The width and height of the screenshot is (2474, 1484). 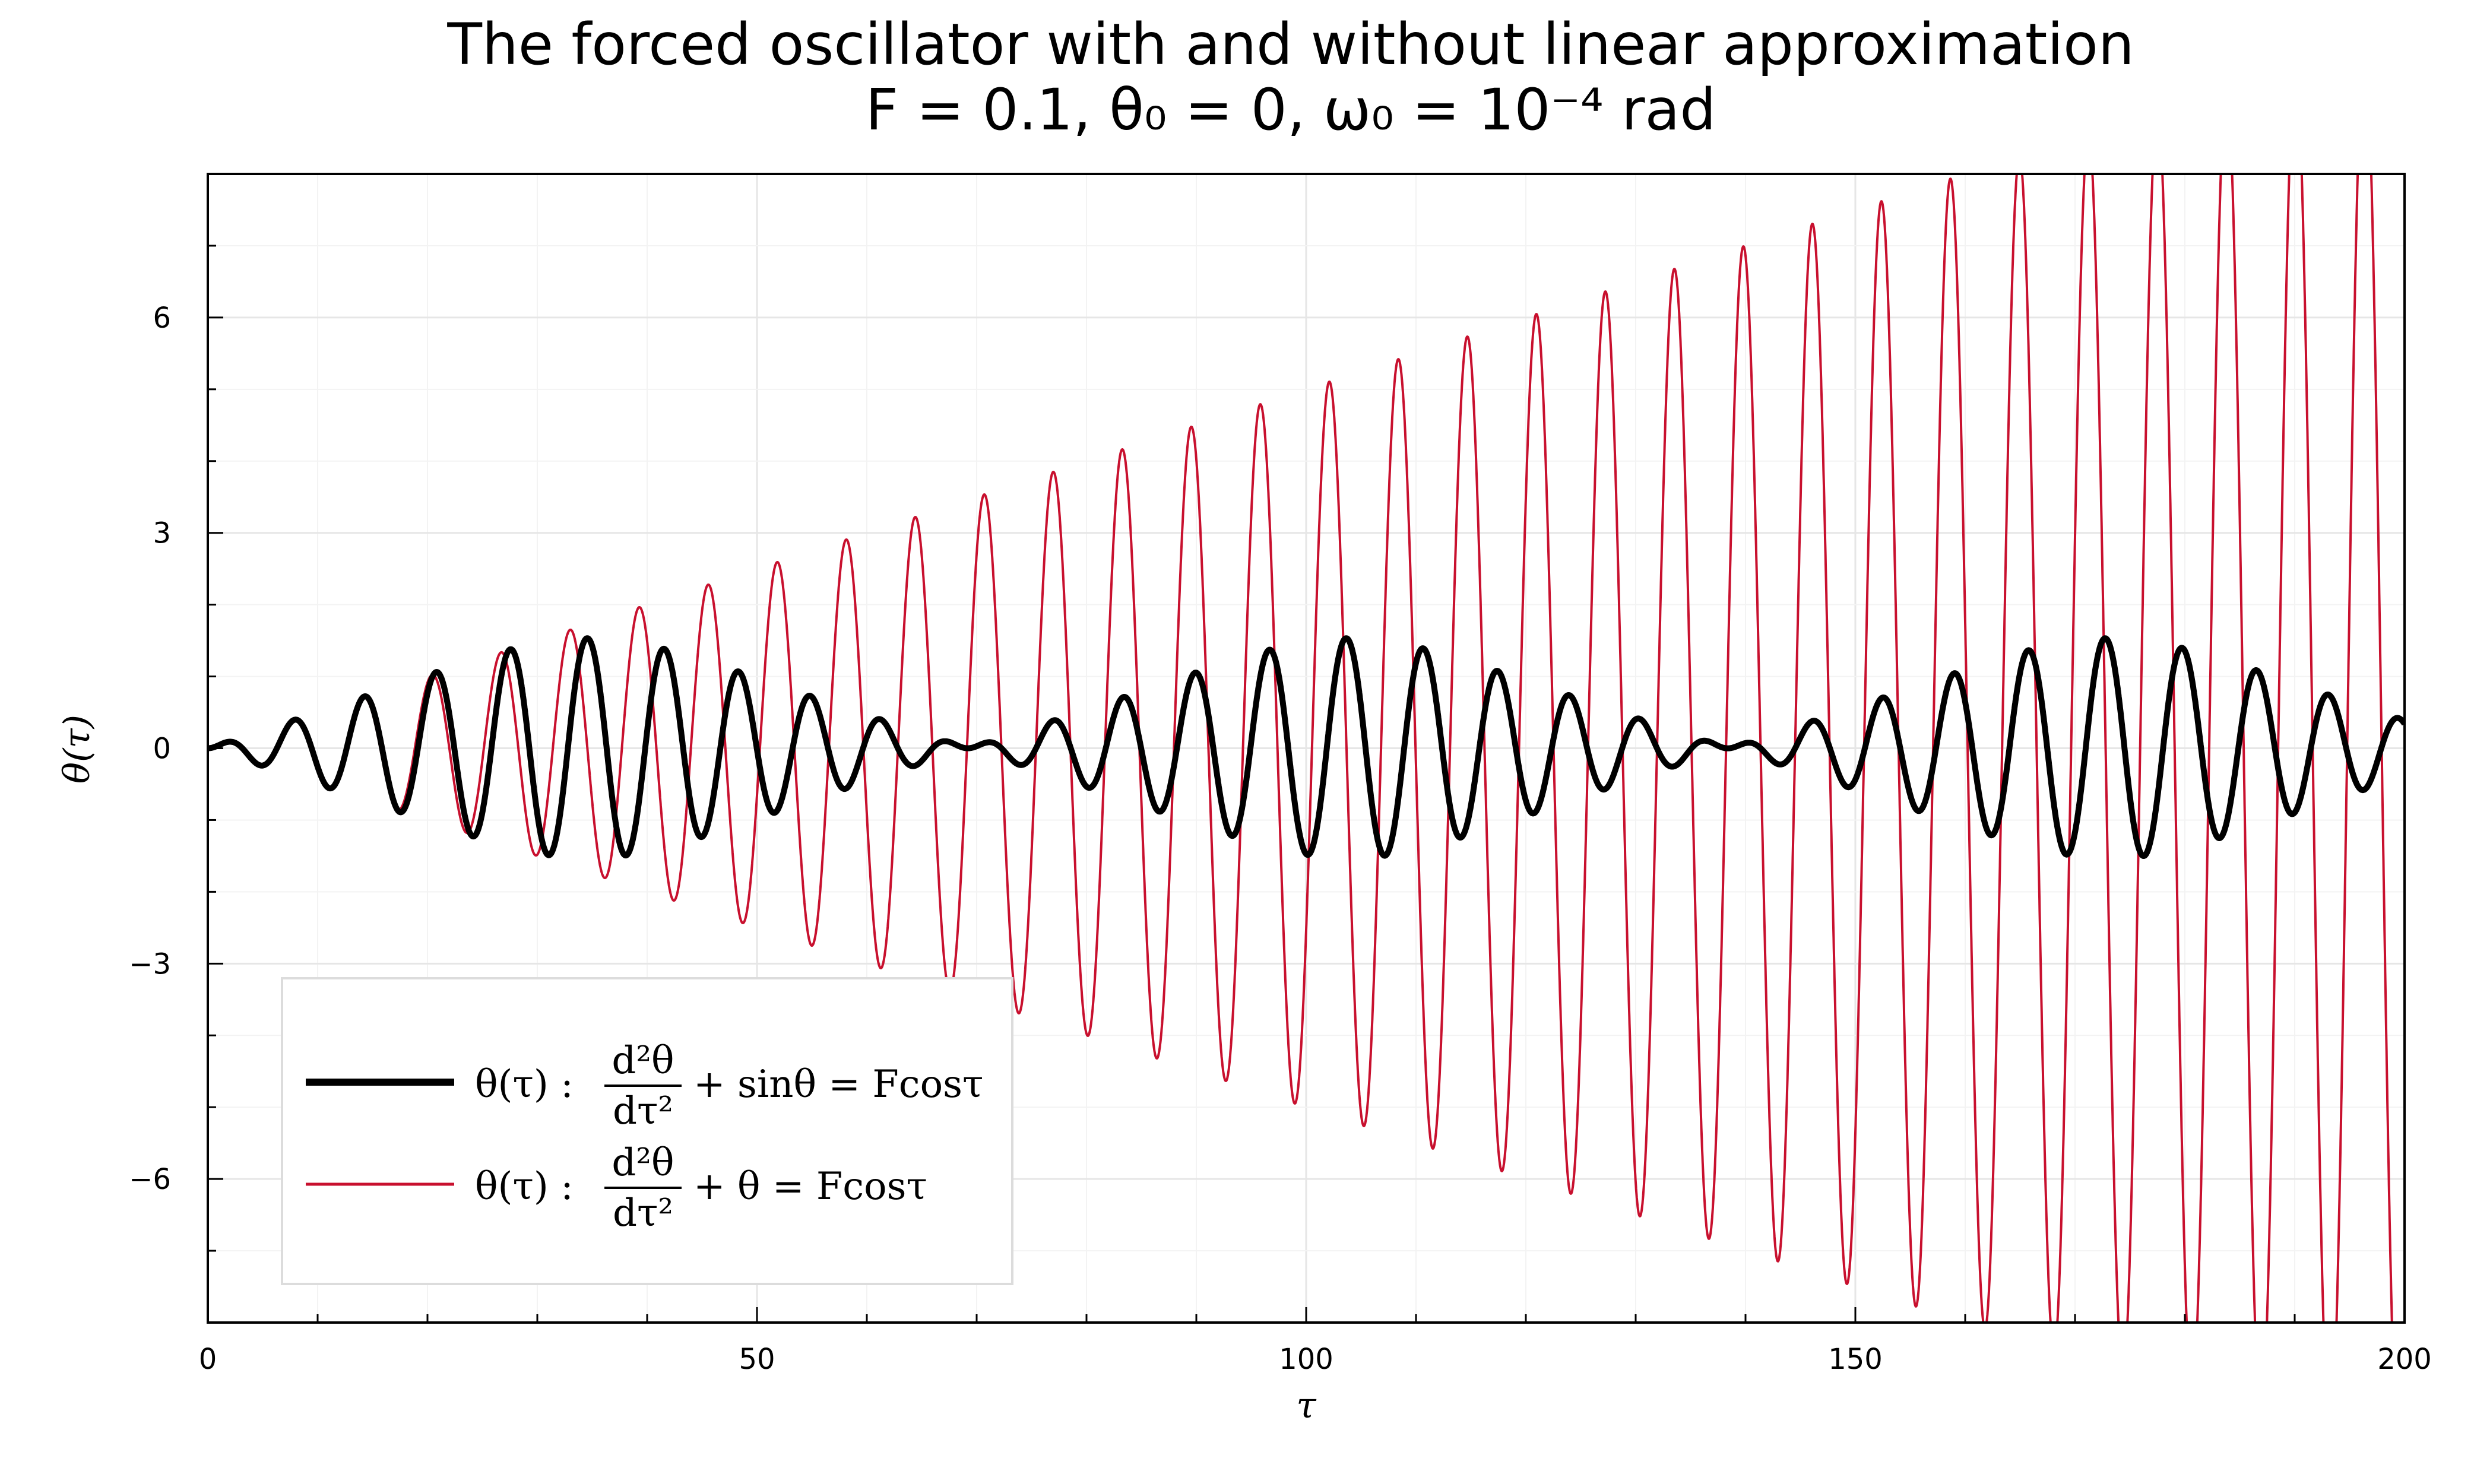 What do you see at coordinates (150, 964) in the screenshot?
I see `y-tick-label: −3` at bounding box center [150, 964].